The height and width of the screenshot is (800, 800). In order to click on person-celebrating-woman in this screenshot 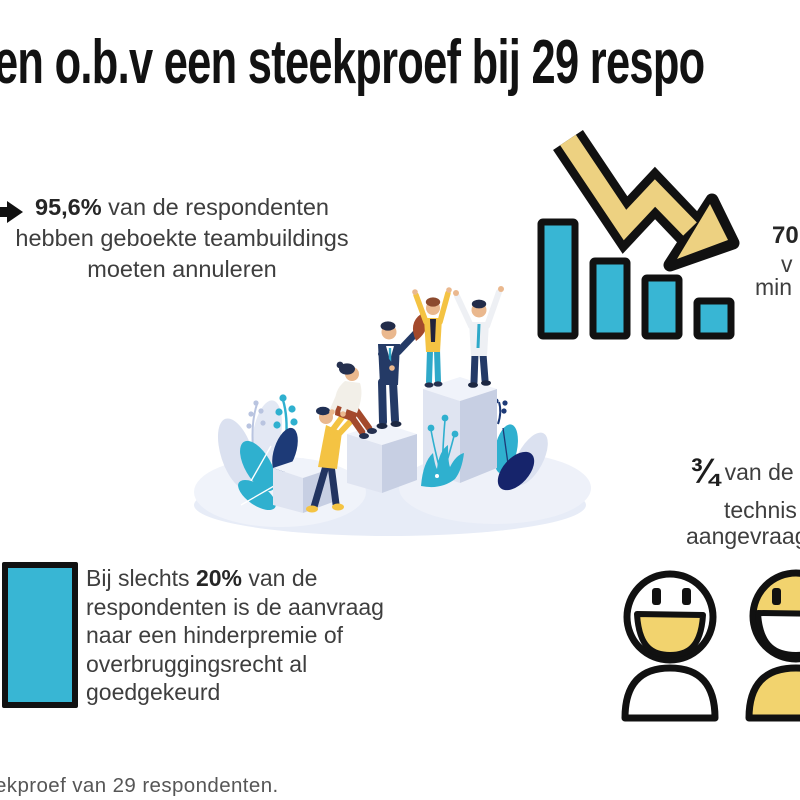, I will do `click(432, 337)`.